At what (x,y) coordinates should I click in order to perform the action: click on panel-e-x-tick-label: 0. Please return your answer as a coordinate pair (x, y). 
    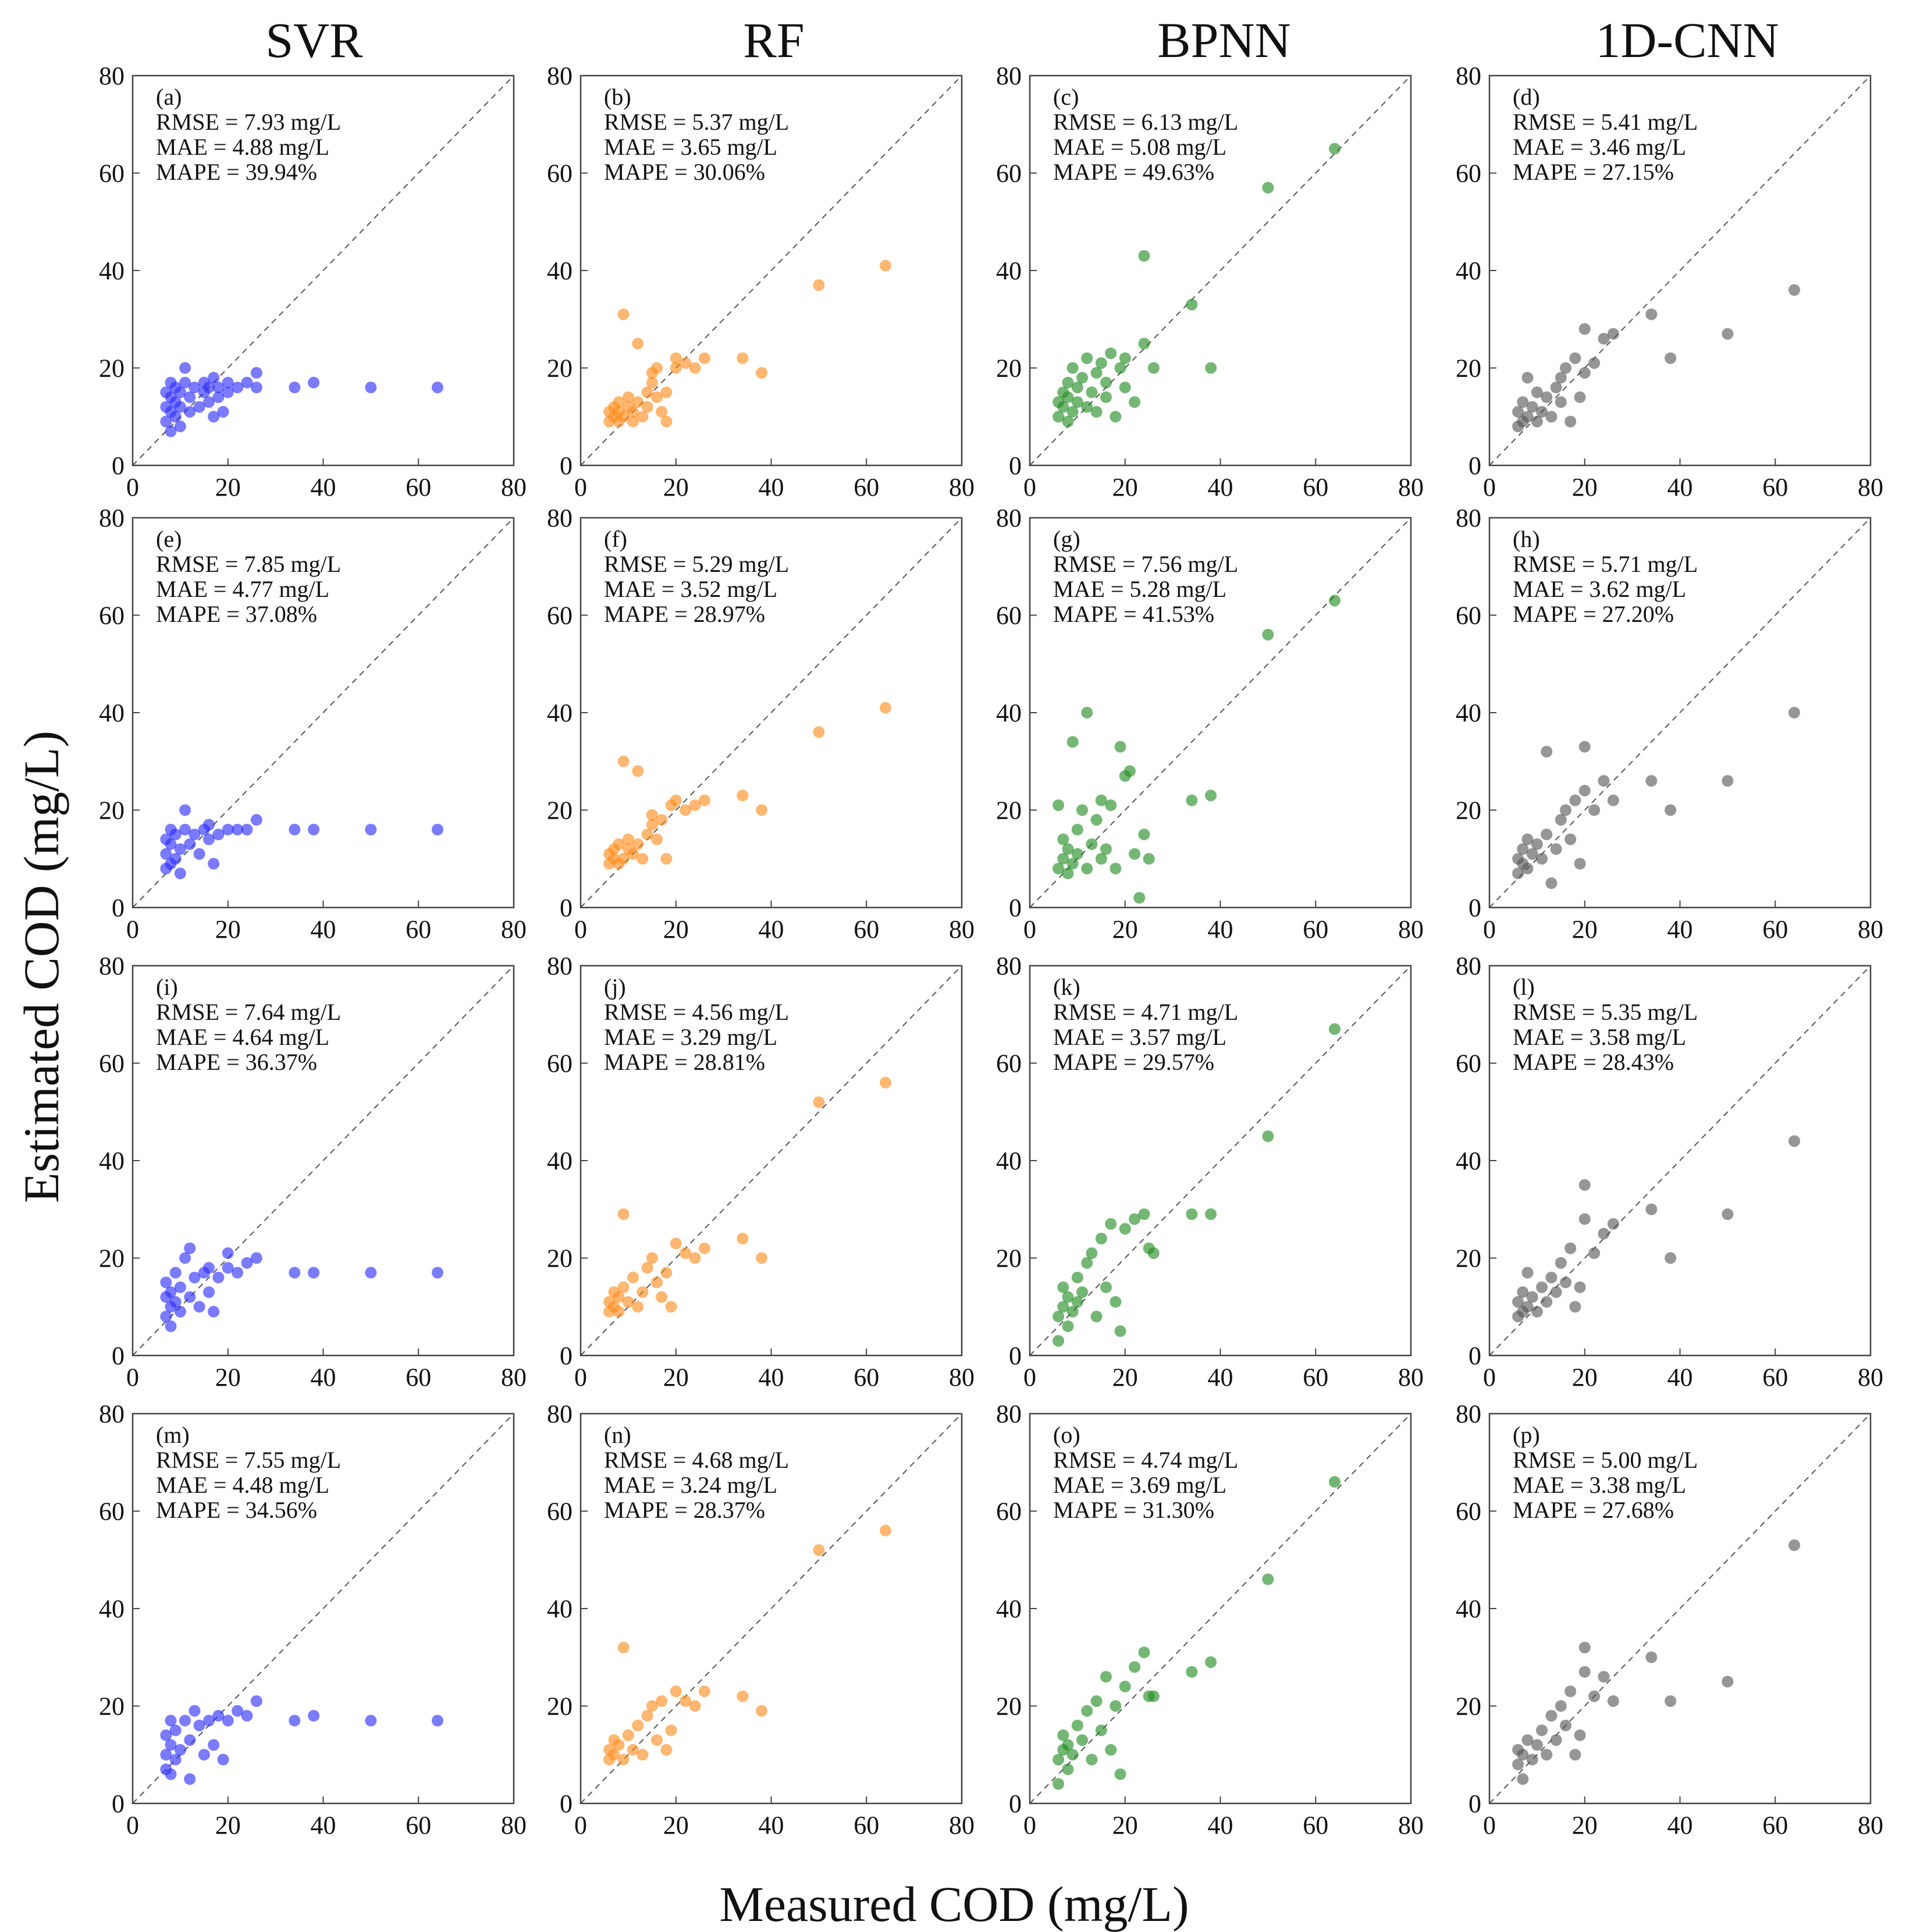
    Looking at the image, I should click on (132, 930).